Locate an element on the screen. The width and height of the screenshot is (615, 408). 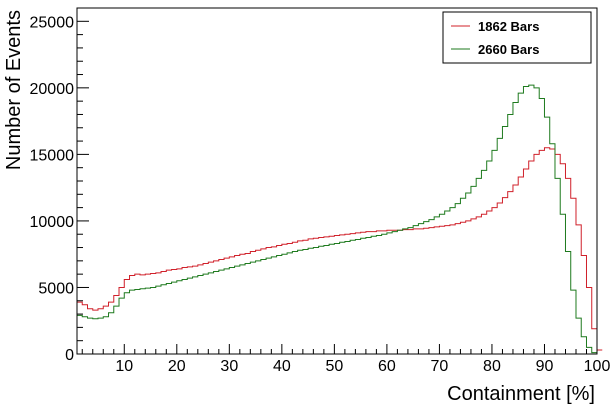
x-axis-title: Containment [%] is located at coordinates (521, 394).